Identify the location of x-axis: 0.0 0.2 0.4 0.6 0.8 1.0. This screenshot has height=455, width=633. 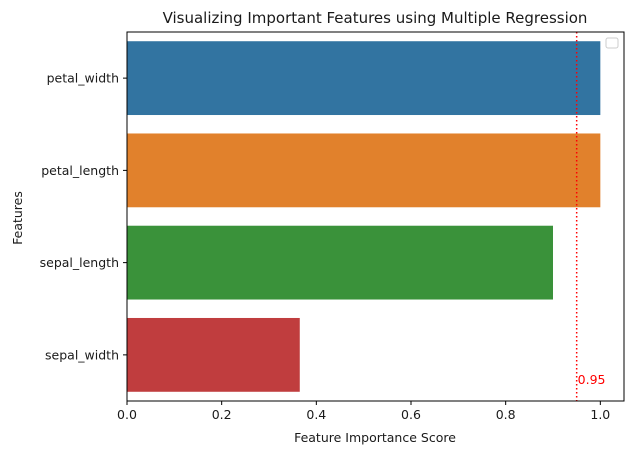
(363, 411).